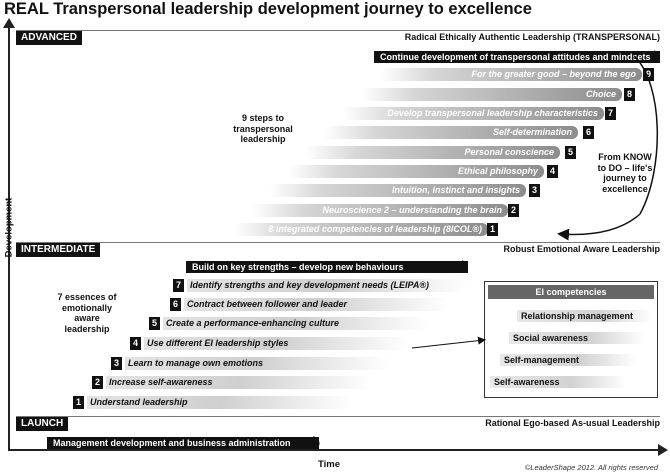 The height and width of the screenshot is (476, 670). I want to click on level-launch-tag: LAUNCH, so click(42, 424).